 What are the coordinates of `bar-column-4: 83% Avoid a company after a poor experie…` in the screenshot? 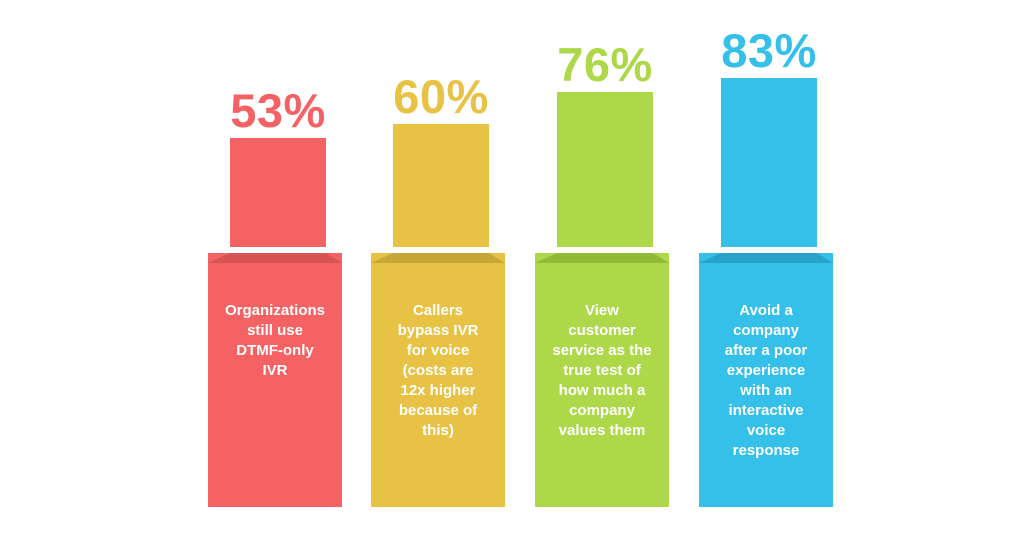 It's located at (769, 269).